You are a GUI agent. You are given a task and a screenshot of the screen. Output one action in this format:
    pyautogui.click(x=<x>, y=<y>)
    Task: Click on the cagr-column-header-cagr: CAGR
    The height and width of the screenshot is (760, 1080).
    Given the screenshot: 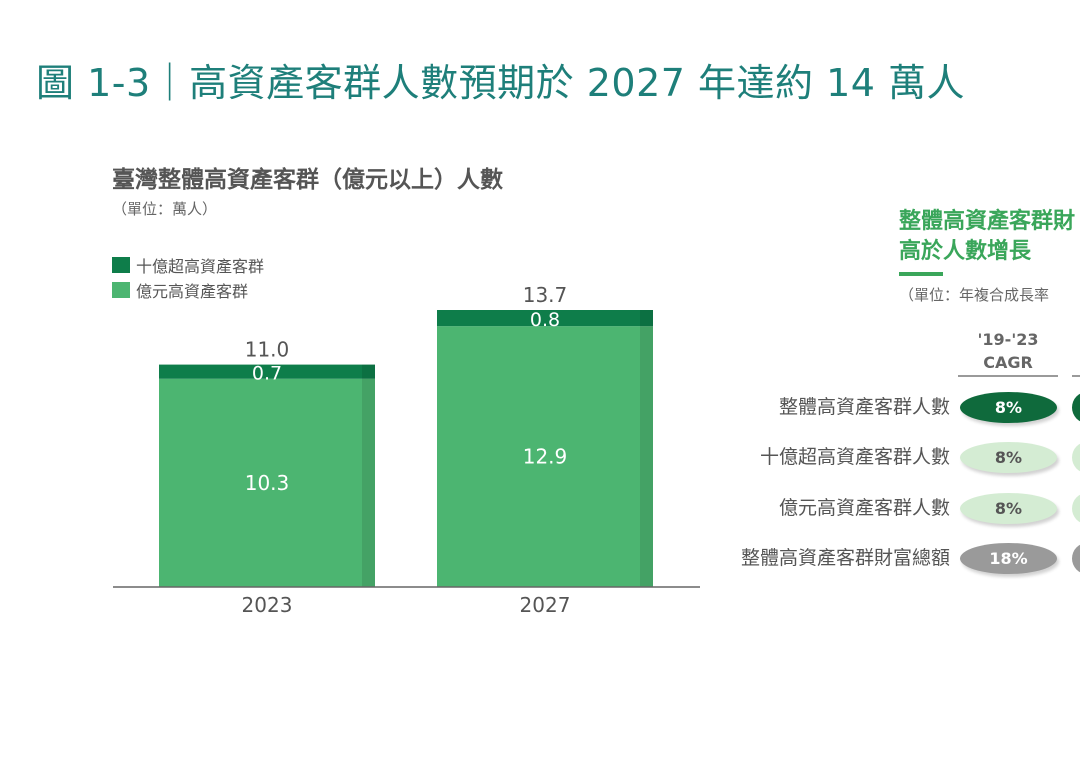 What is the action you would take?
    pyautogui.click(x=1008, y=362)
    